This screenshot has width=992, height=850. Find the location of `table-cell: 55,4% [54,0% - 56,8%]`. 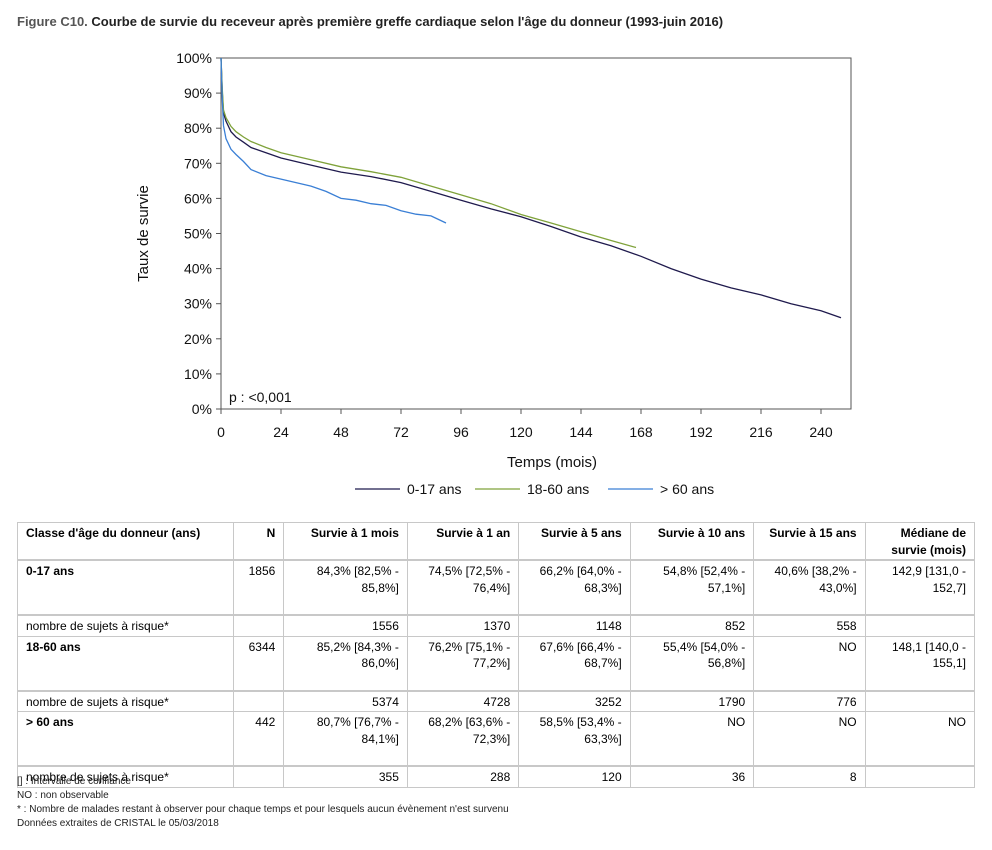

table-cell: 55,4% [54,0% - 56,8%] is located at coordinates (692, 663).